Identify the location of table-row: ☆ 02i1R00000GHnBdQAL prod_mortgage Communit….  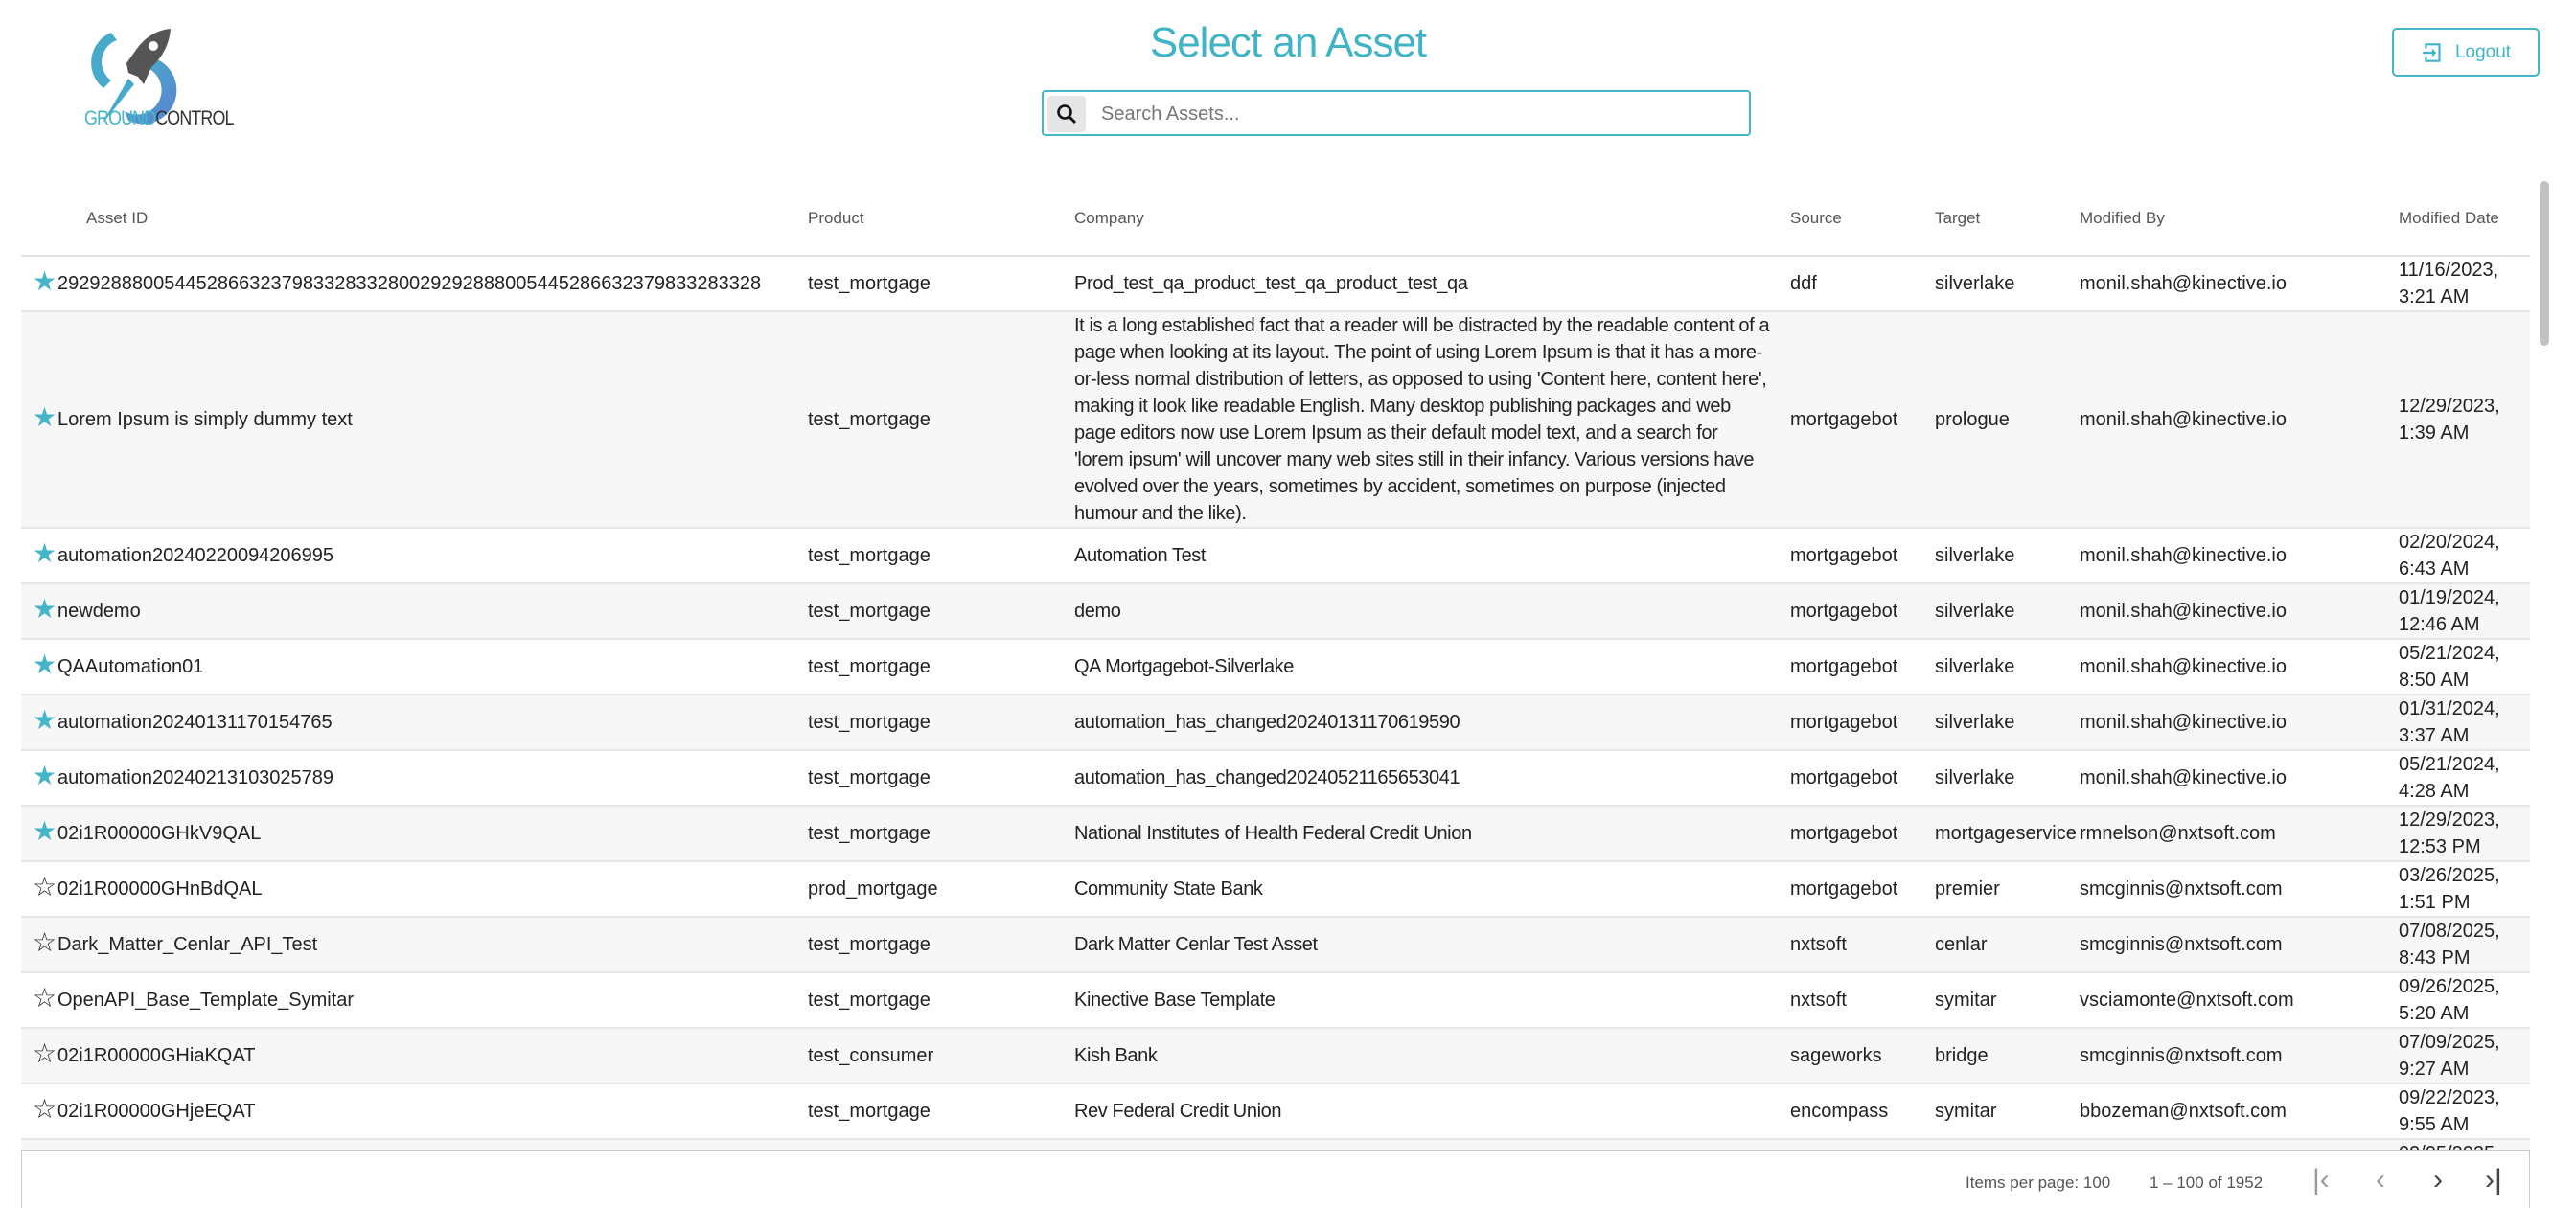
(1275, 890).